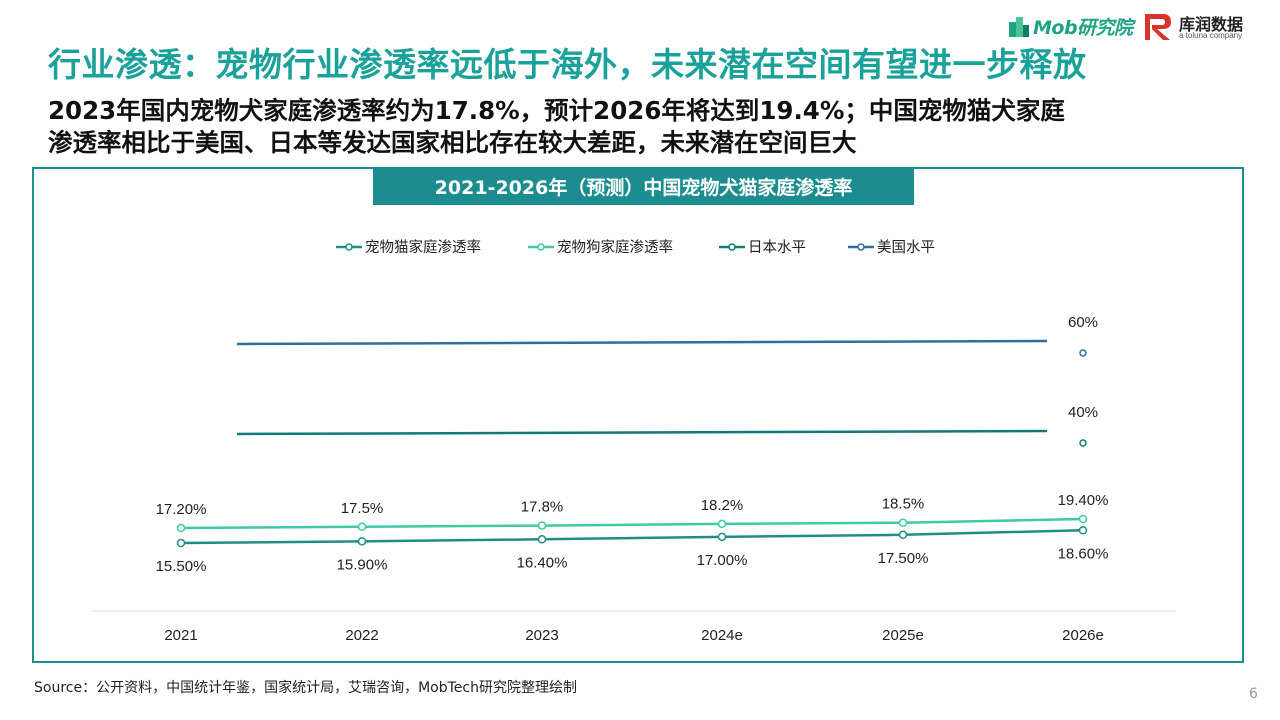 The height and width of the screenshot is (720, 1280). I want to click on data-label-0: 17.00%, so click(722, 560).